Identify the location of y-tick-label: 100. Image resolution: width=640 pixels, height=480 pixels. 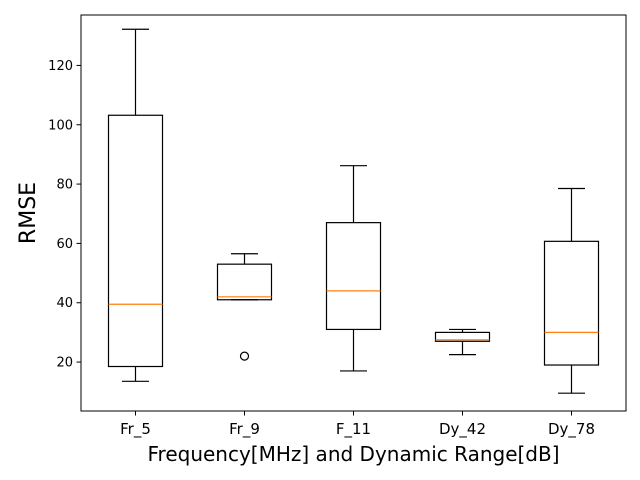
(60, 125).